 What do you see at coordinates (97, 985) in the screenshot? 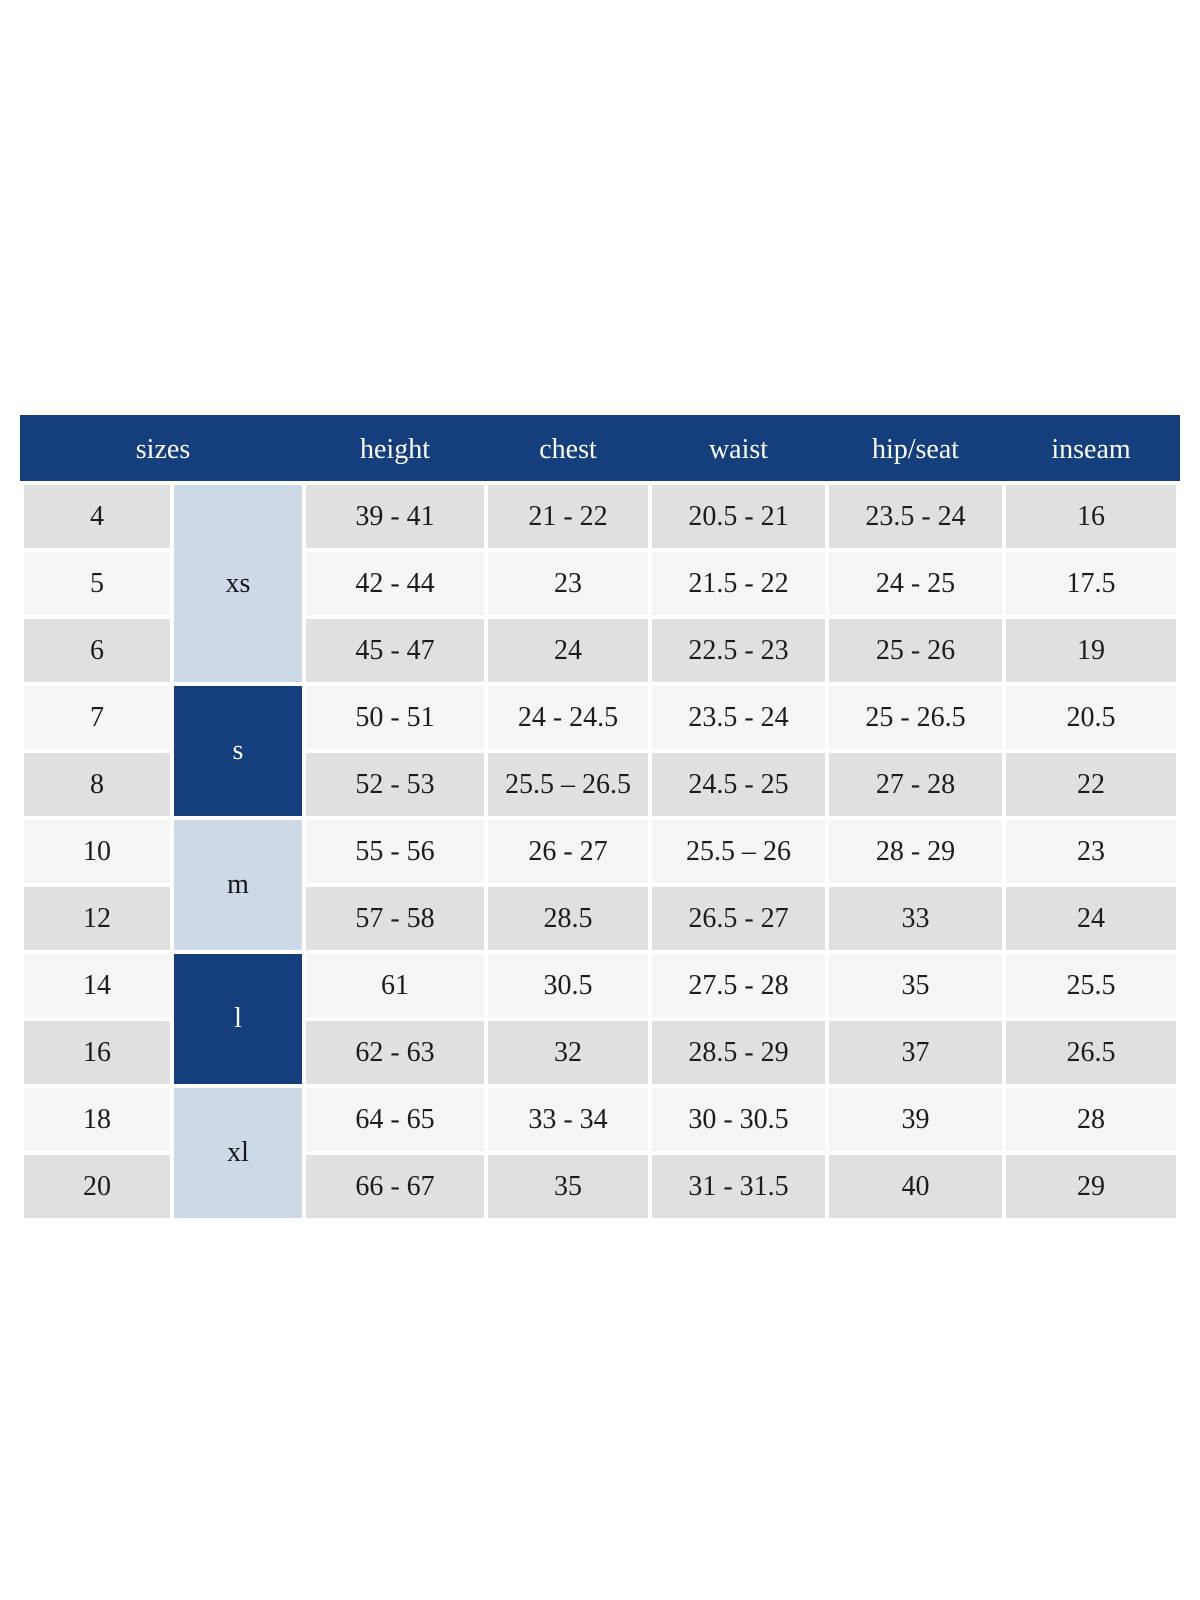
I see `size-value-cell: 14` at bounding box center [97, 985].